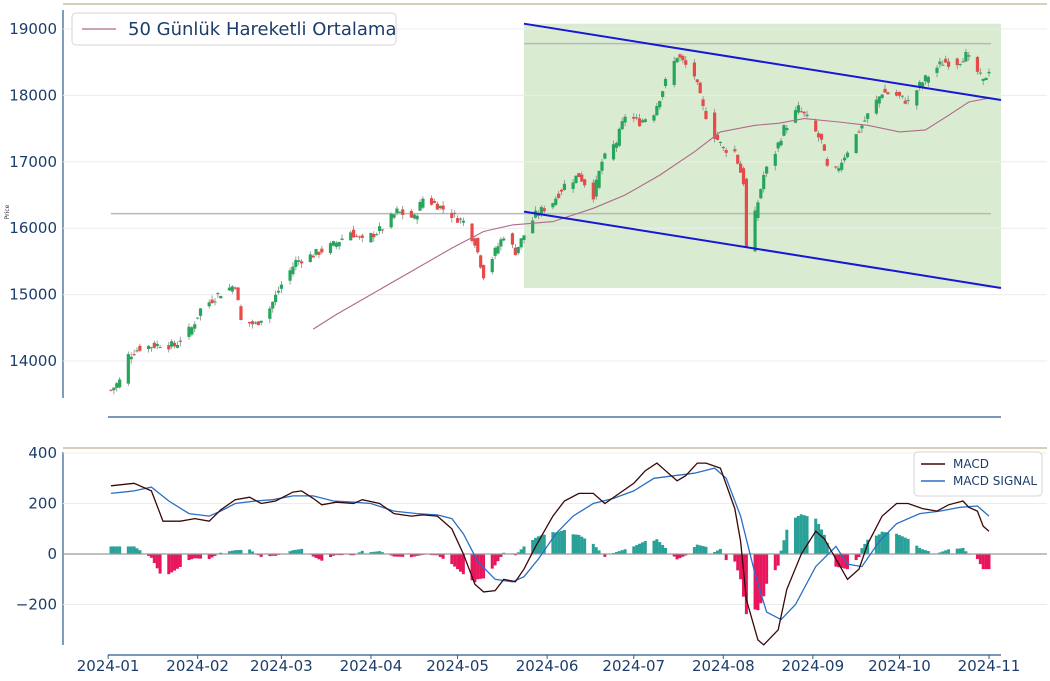 The width and height of the screenshot is (1050, 681). What do you see at coordinates (971, 464) in the screenshot?
I see `macd-legend-label: MACD` at bounding box center [971, 464].